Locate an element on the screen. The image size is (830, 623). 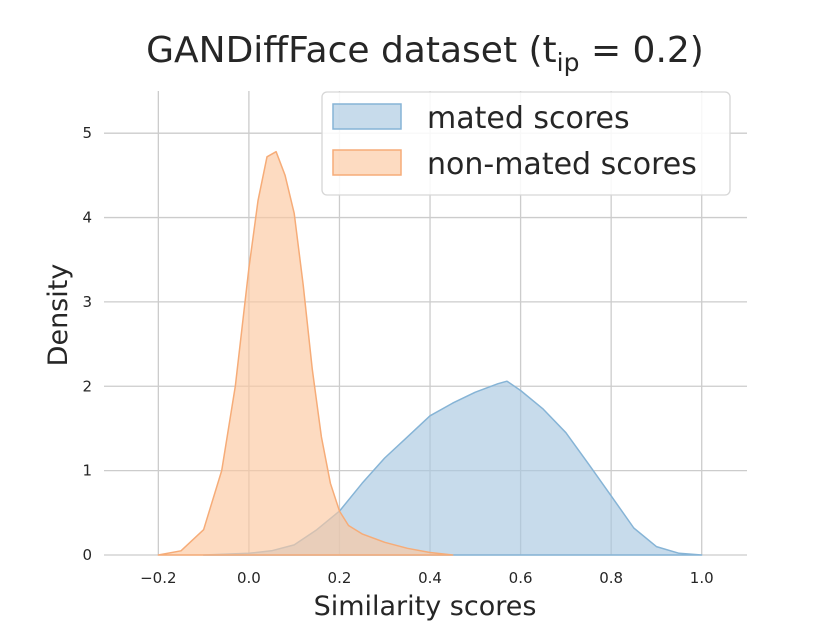
x-tick-label: 0.2 is located at coordinates (340, 578).